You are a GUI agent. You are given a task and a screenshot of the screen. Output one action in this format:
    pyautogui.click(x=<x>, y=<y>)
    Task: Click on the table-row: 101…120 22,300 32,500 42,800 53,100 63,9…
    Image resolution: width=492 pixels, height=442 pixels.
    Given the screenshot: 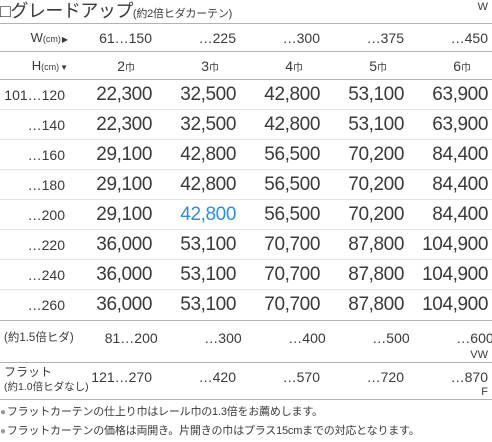 What is the action you would take?
    pyautogui.click(x=246, y=95)
    